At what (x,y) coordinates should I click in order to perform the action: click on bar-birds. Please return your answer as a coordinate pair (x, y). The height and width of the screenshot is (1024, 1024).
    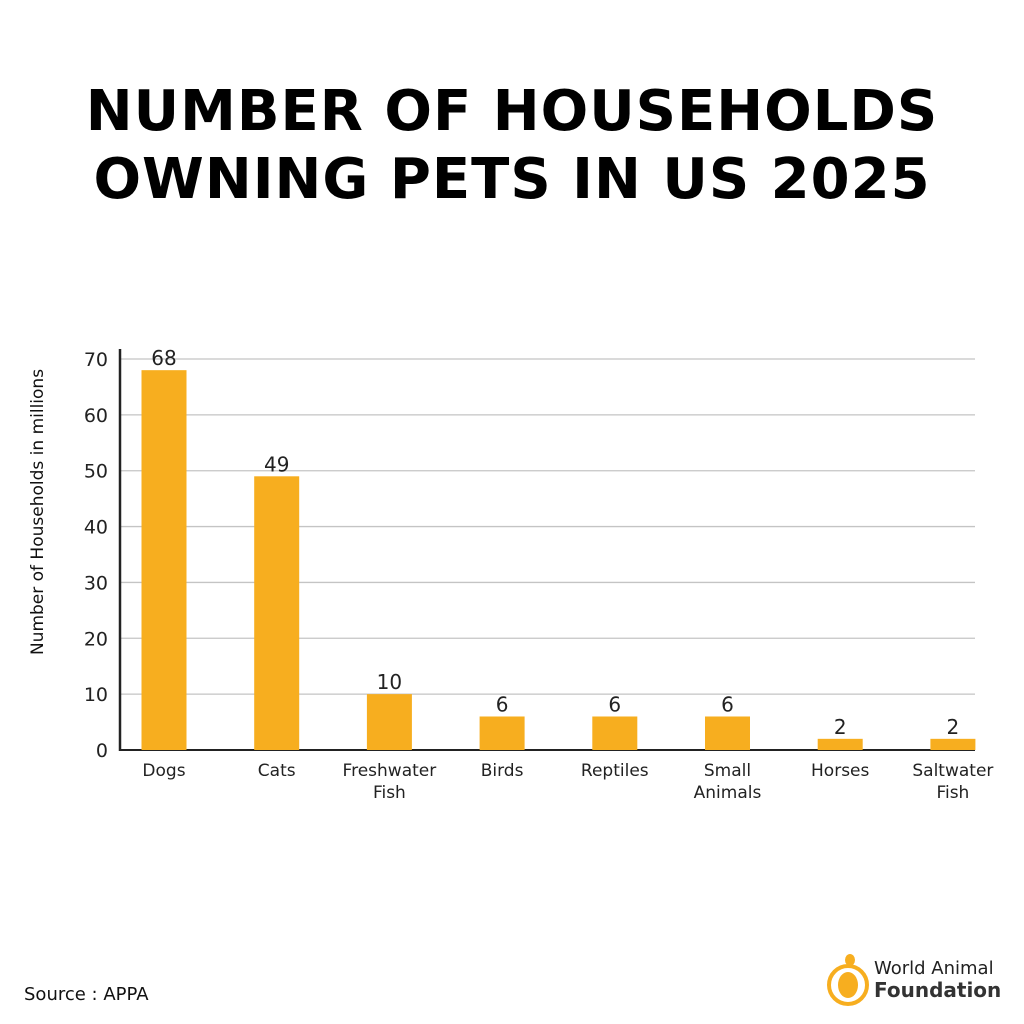
    Looking at the image, I should click on (502, 733).